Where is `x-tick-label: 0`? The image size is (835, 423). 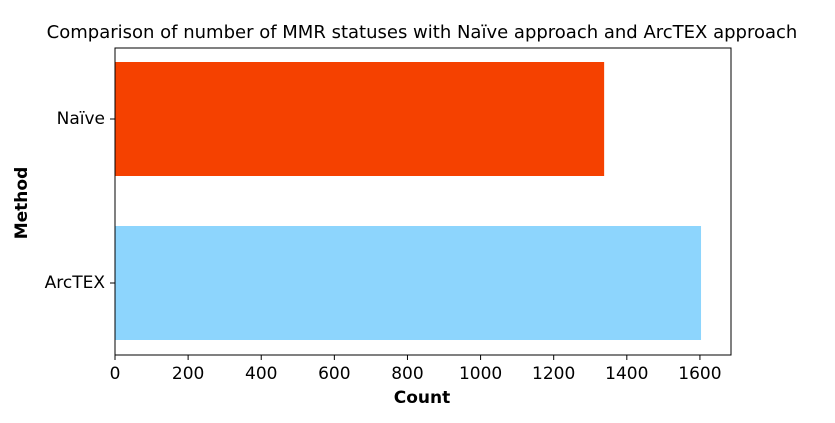 x-tick-label: 0 is located at coordinates (115, 374).